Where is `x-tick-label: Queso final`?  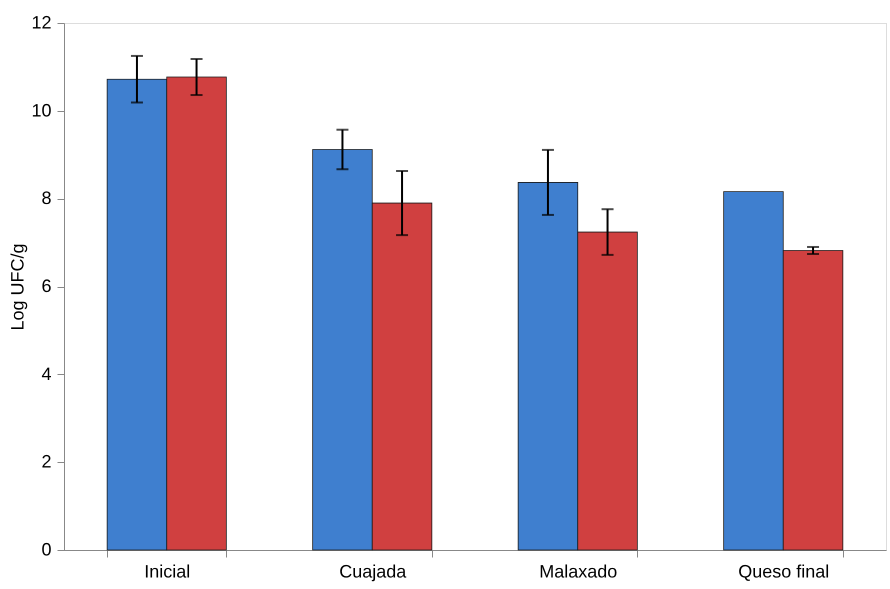 x-tick-label: Queso final is located at coordinates (784, 572).